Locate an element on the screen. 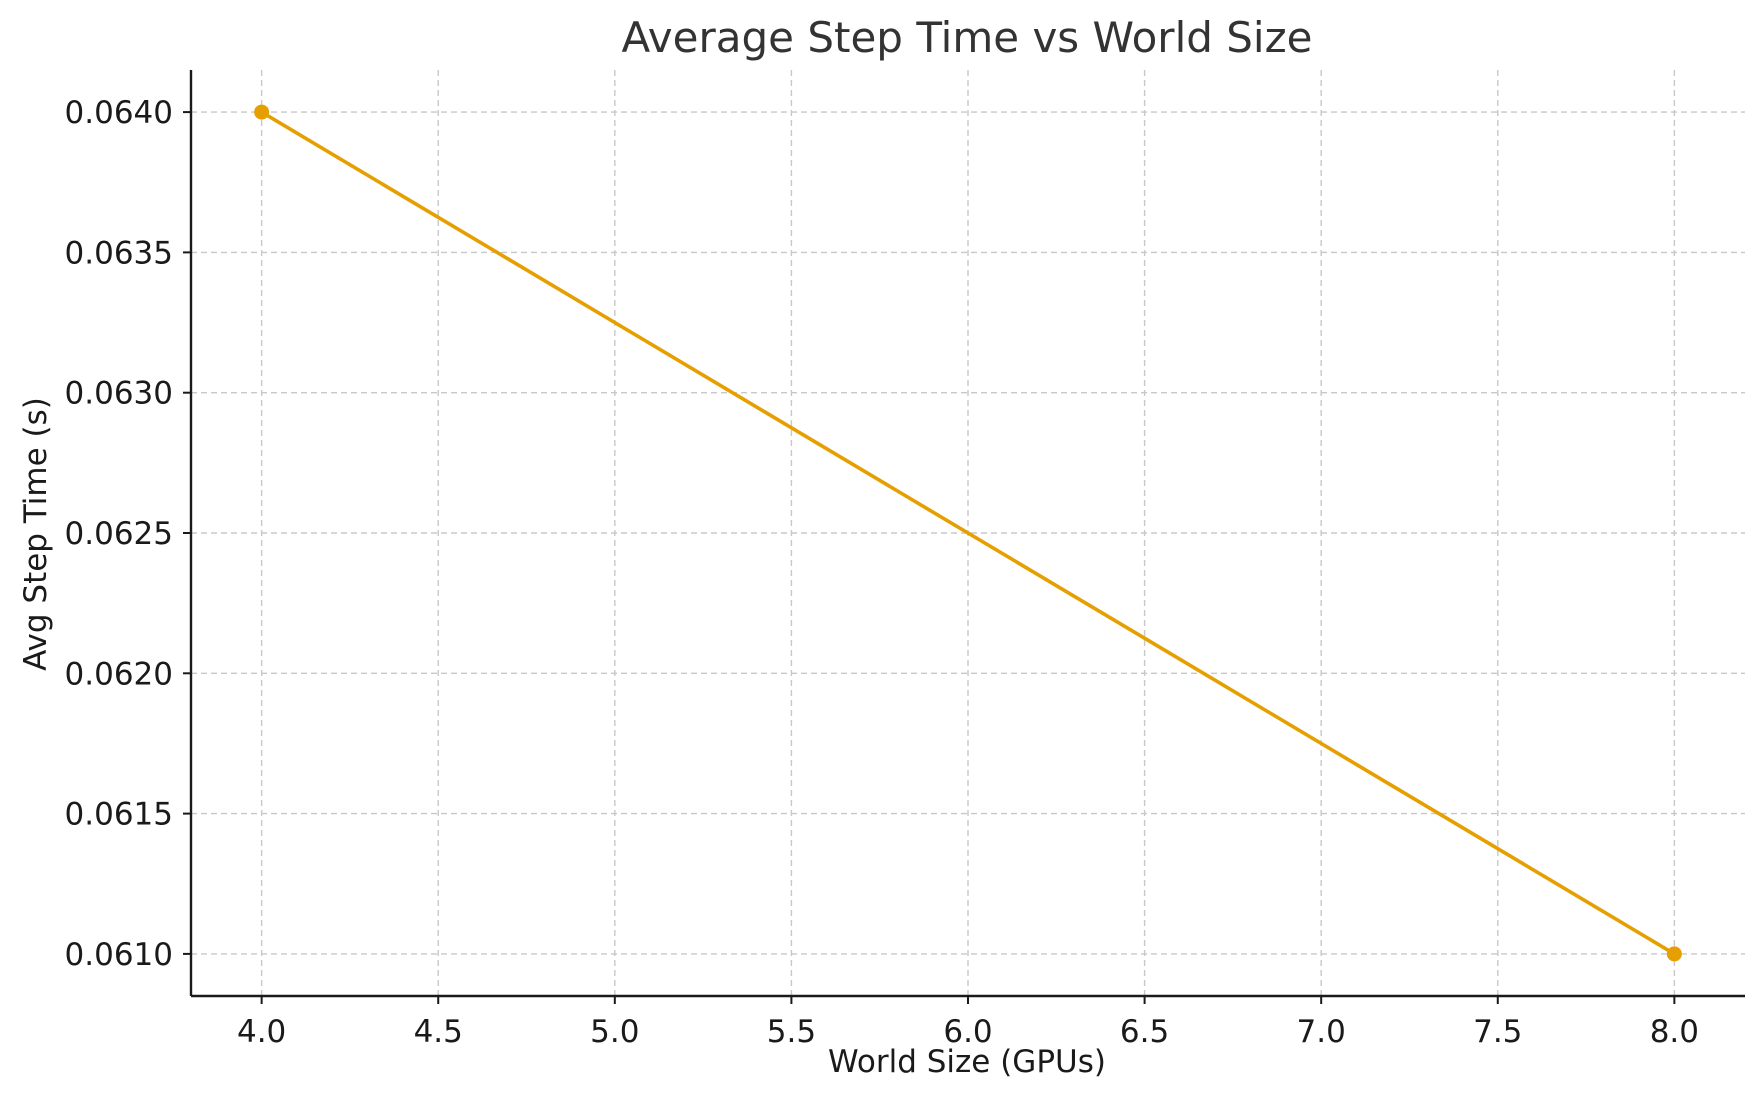 The width and height of the screenshot is (1760, 1101). chart-title: Average Step Time vs World Size is located at coordinates (967, 37).